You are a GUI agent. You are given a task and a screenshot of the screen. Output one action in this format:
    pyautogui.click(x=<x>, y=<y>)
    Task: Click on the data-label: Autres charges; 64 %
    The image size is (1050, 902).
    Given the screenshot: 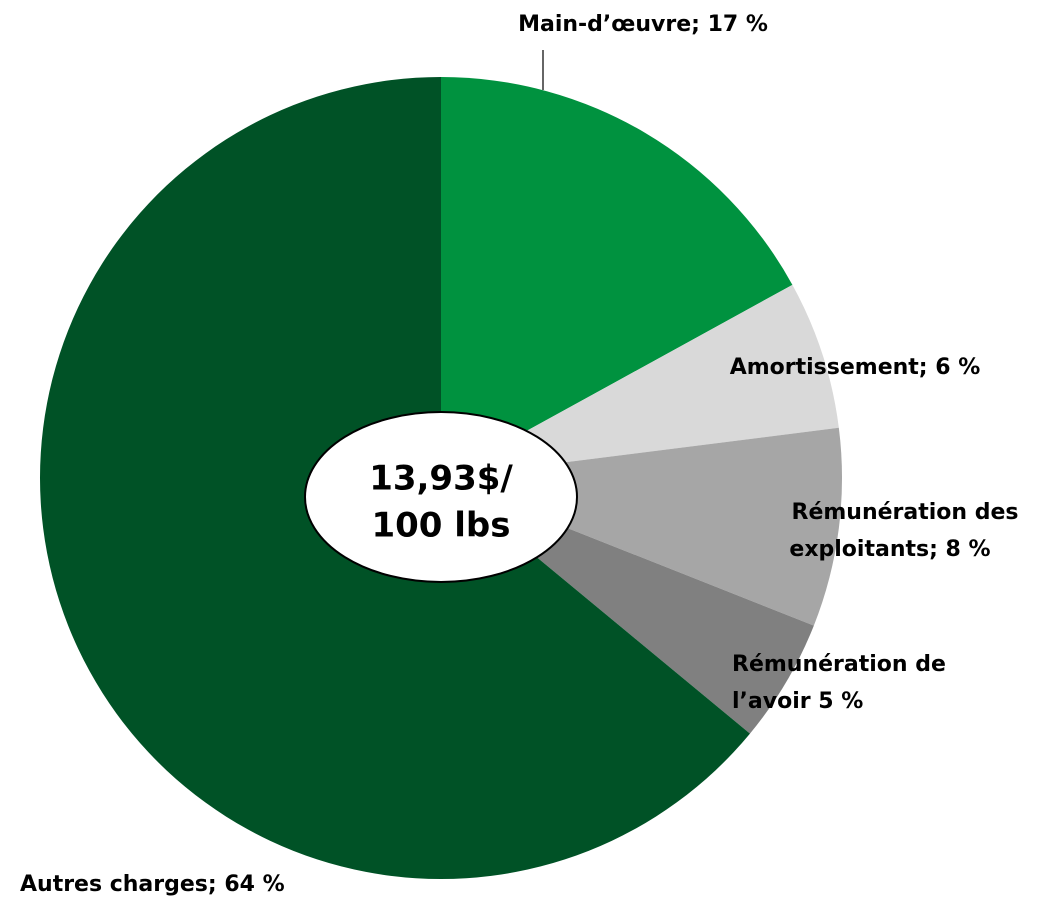 What is the action you would take?
    pyautogui.click(x=152, y=884)
    